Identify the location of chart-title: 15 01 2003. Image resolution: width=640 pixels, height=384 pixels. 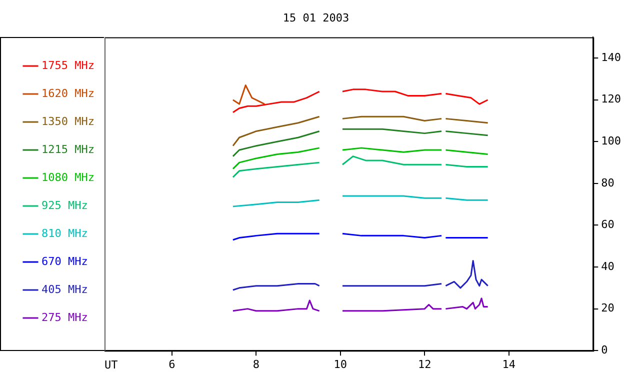
(316, 17).